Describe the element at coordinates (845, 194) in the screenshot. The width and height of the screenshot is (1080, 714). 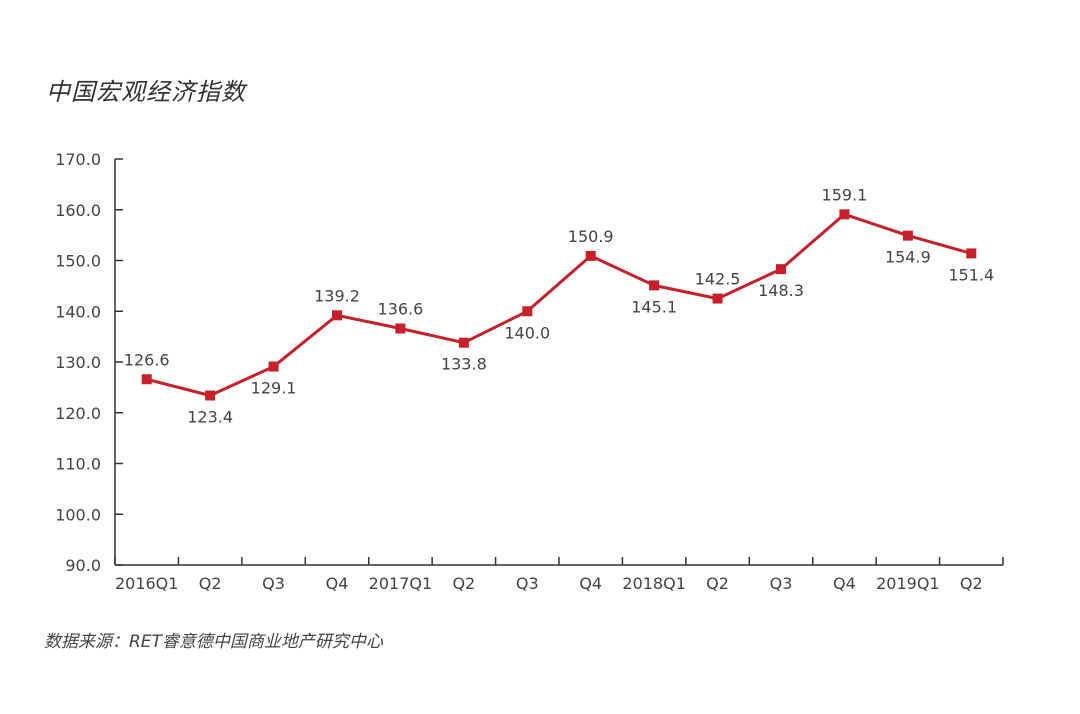
I see `data-label: 159.1` at that location.